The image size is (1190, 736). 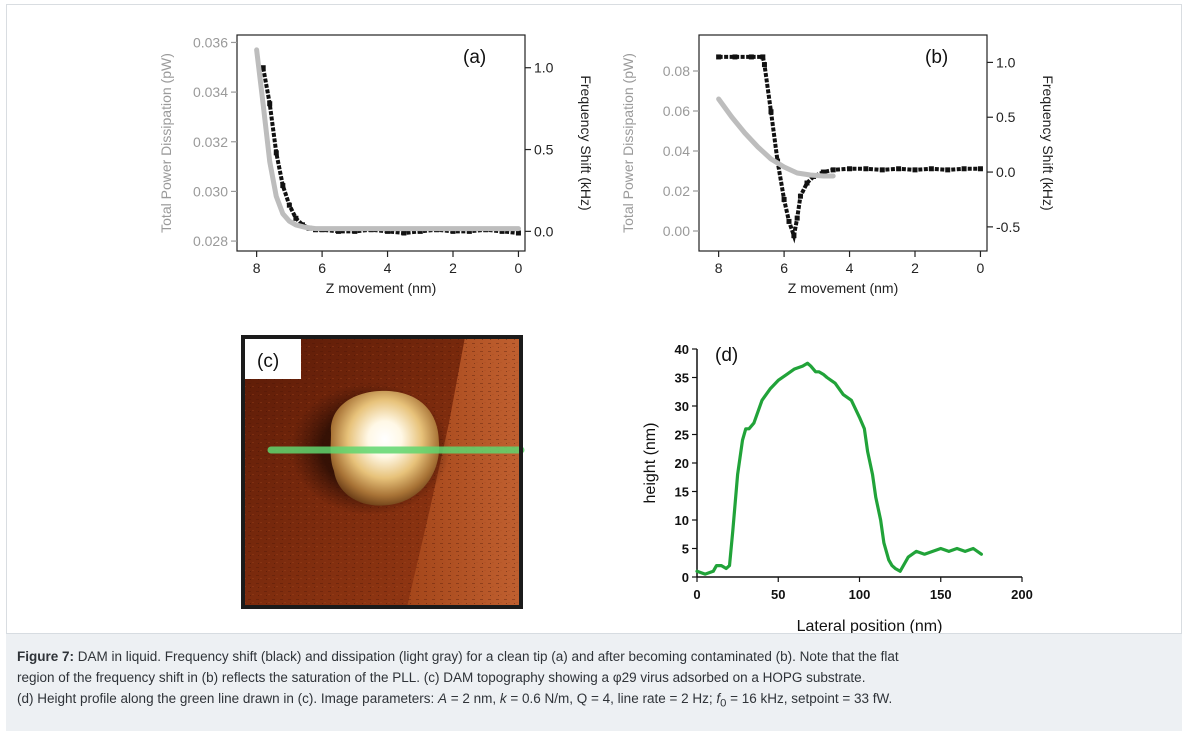 What do you see at coordinates (388, 268) in the screenshot?
I see `chart-a-x-tick-label: 4` at bounding box center [388, 268].